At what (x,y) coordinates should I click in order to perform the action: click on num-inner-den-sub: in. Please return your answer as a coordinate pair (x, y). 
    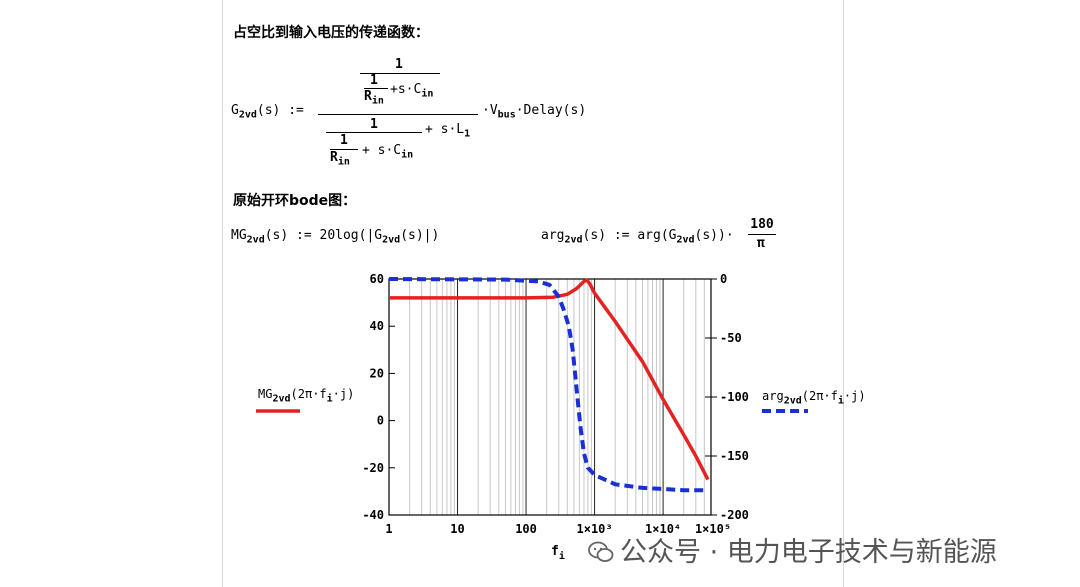
    Looking at the image, I should click on (377, 101).